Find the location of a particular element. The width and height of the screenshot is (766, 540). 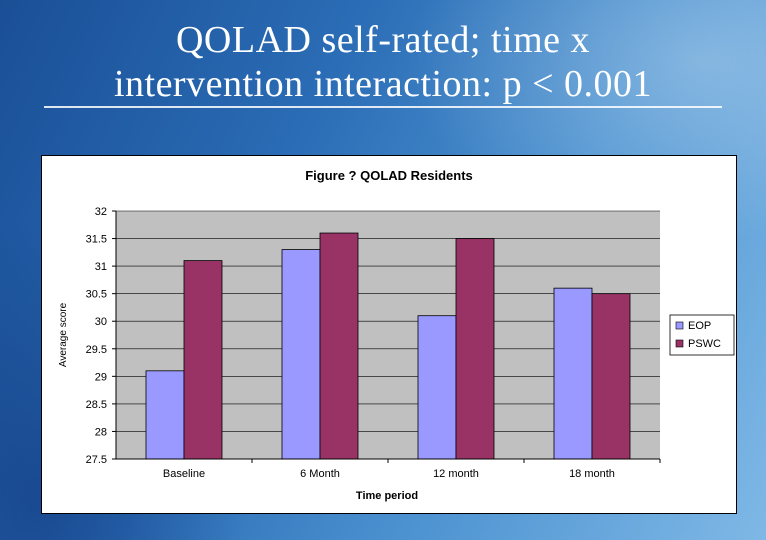

y-tick-label: 31 is located at coordinates (101, 267).